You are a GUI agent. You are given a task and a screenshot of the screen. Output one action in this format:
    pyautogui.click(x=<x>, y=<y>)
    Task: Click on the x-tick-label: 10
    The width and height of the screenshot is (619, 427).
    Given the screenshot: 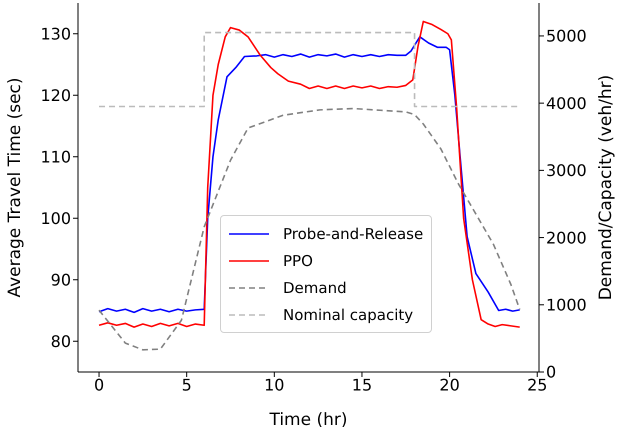 What is the action you would take?
    pyautogui.click(x=274, y=384)
    